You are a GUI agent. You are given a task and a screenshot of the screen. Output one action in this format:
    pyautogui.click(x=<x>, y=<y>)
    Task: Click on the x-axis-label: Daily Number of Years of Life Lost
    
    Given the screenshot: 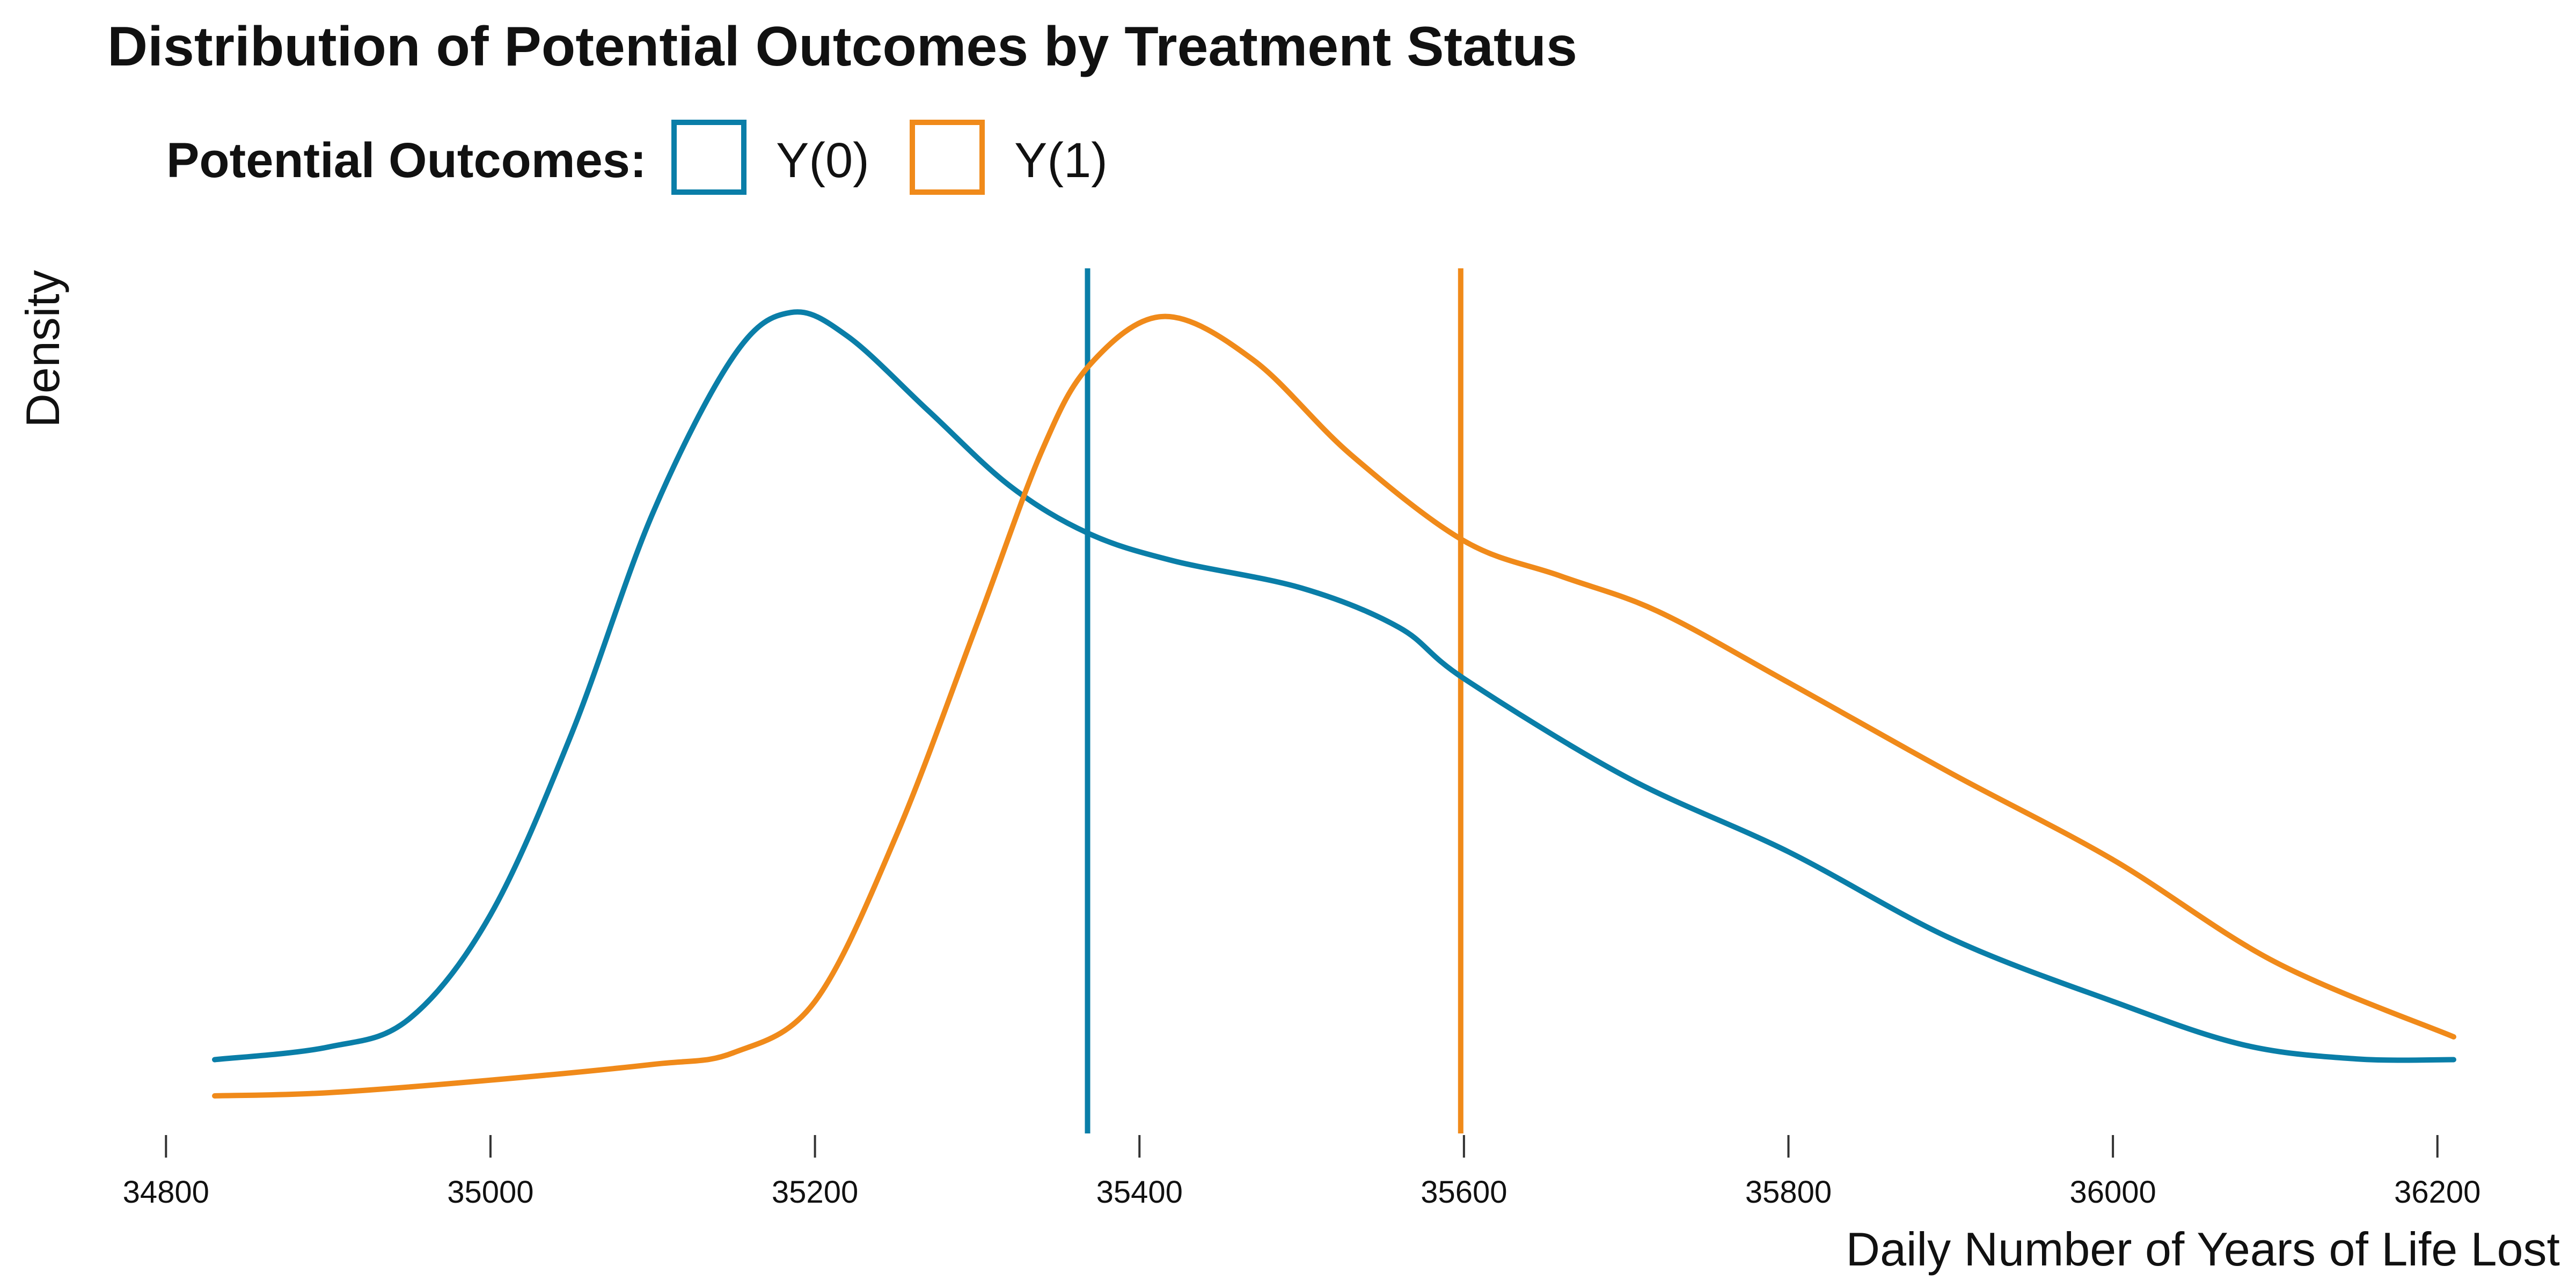 What is the action you would take?
    pyautogui.click(x=2203, y=1249)
    